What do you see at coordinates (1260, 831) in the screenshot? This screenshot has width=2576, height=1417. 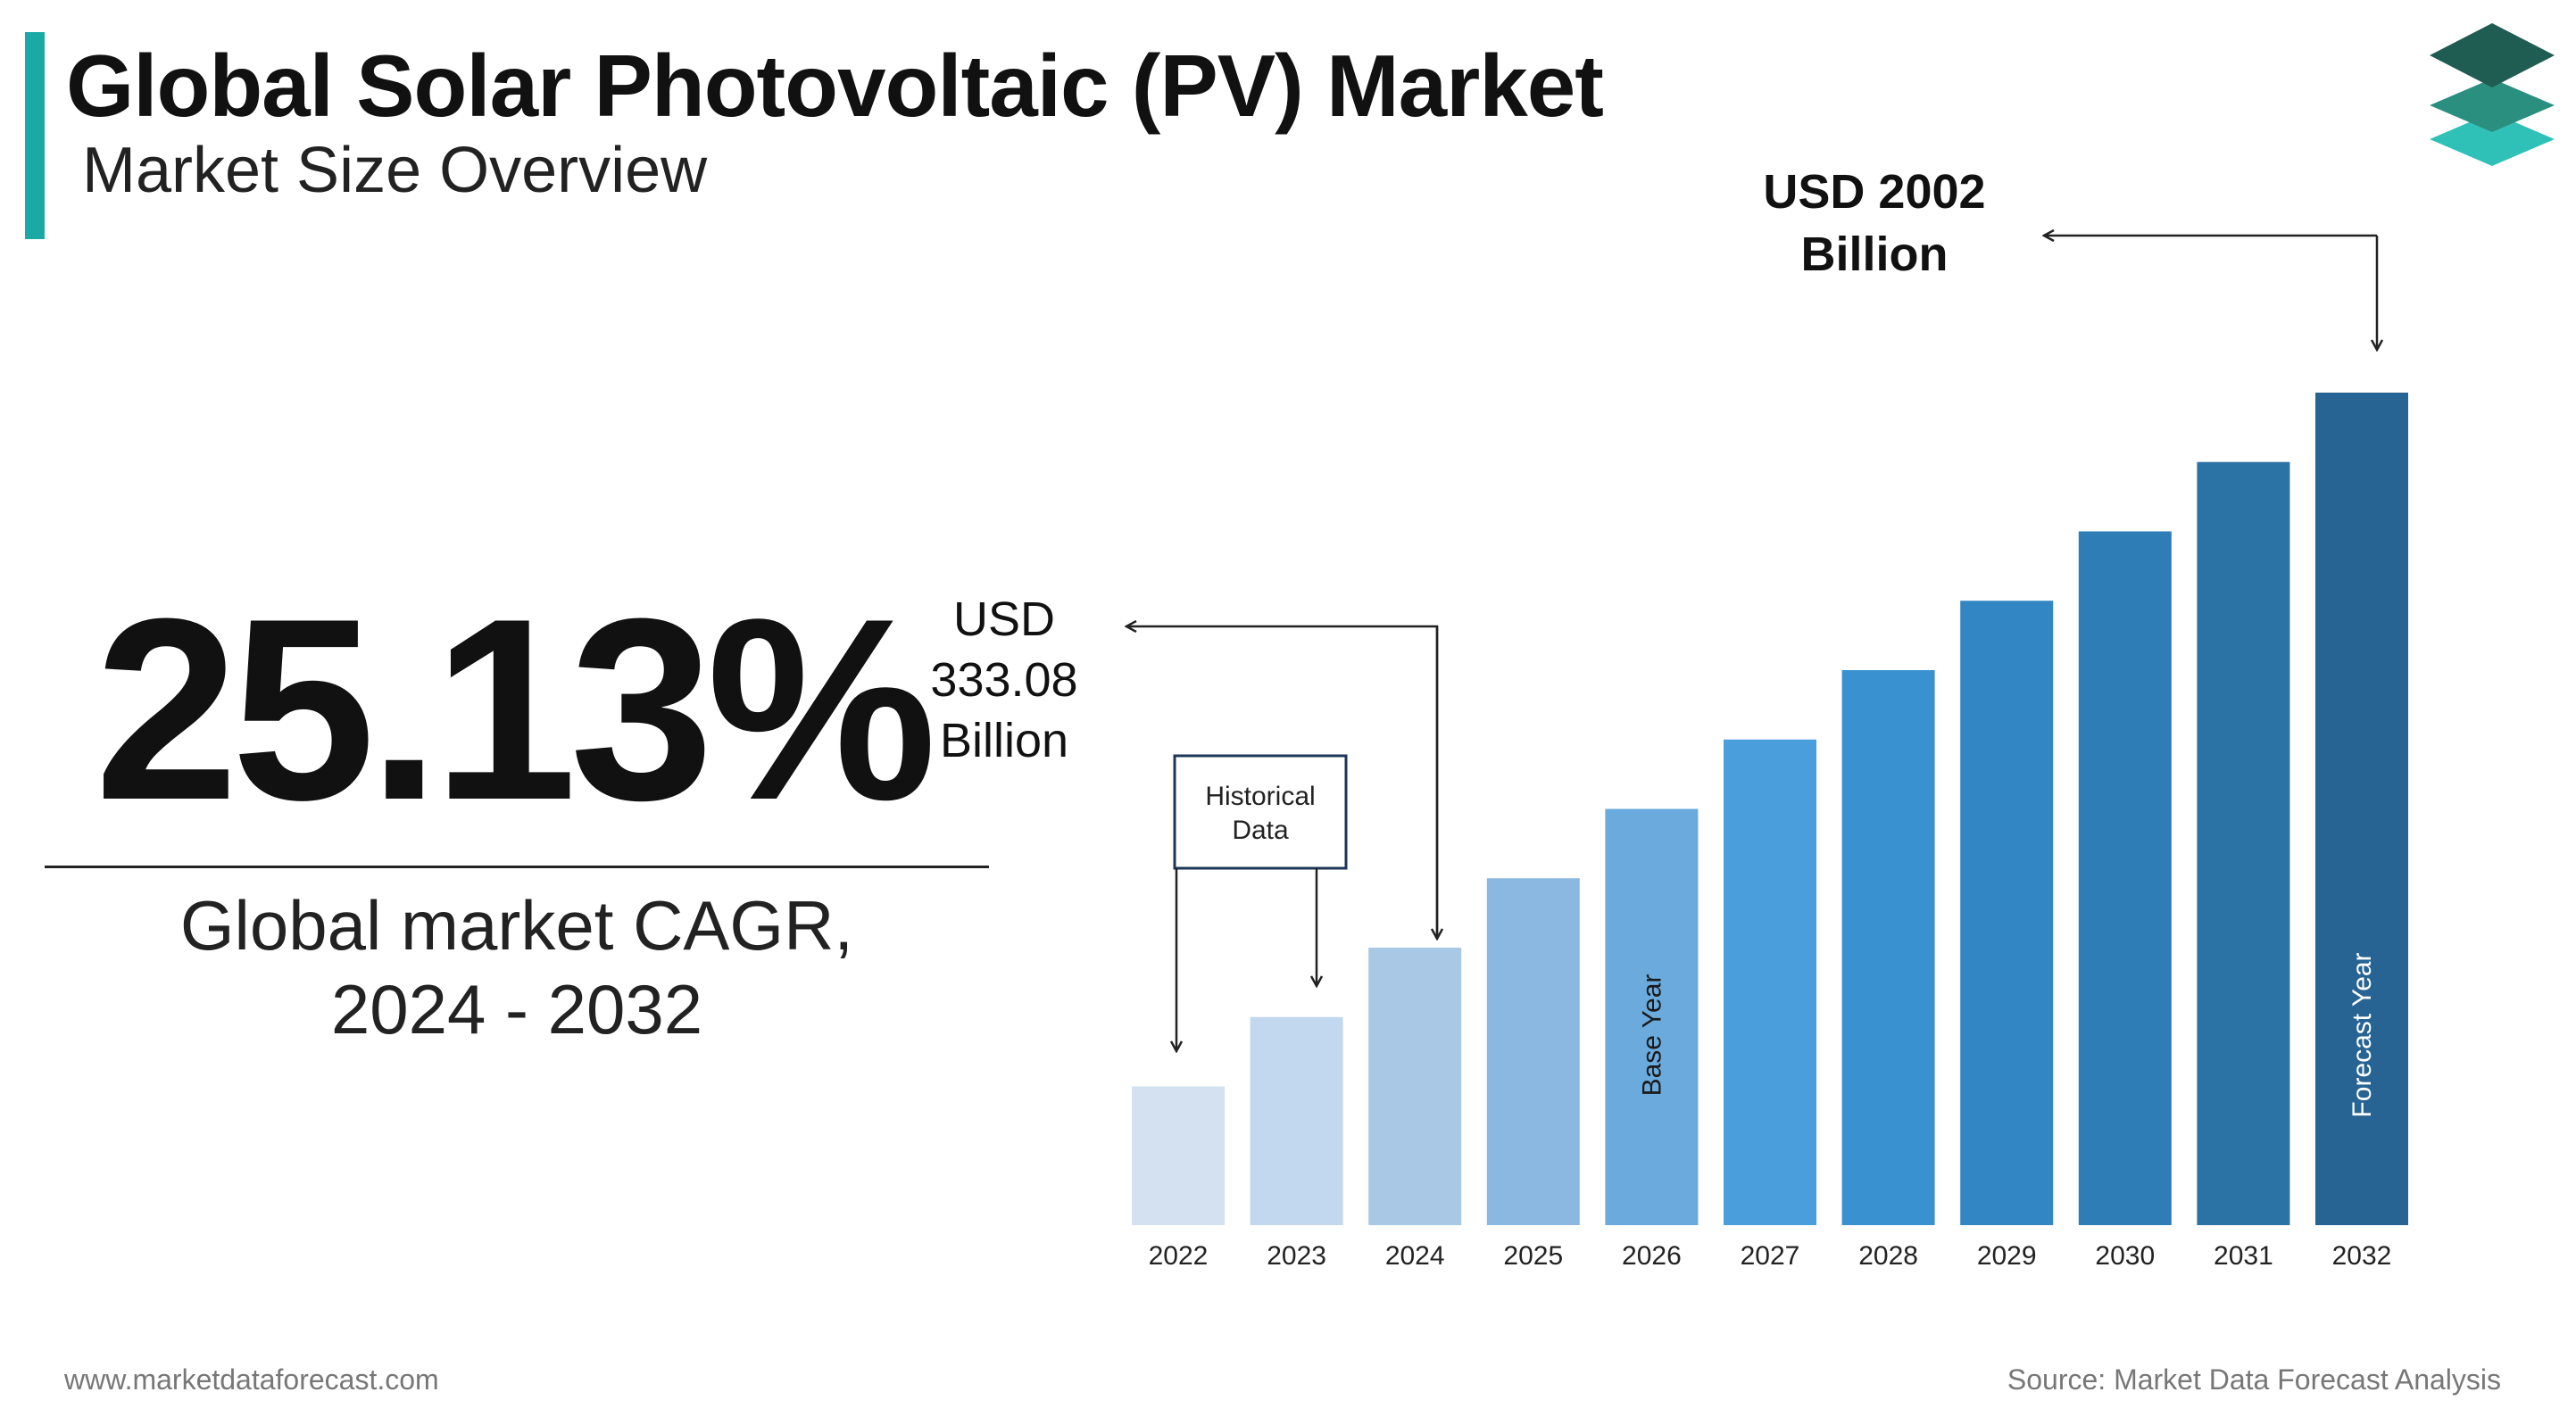 I see `historical-data-label-line2: Data` at bounding box center [1260, 831].